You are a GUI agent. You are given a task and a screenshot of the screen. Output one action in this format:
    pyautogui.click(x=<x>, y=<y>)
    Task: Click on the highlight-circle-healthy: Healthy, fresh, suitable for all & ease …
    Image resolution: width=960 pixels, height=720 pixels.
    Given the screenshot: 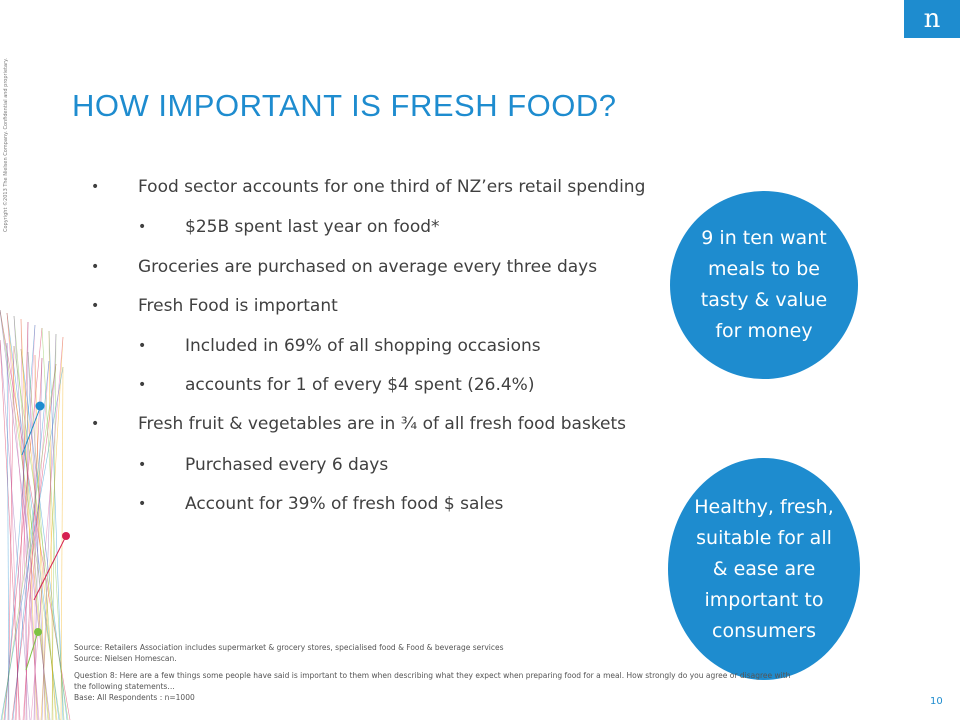 What is the action you would take?
    pyautogui.click(x=764, y=569)
    